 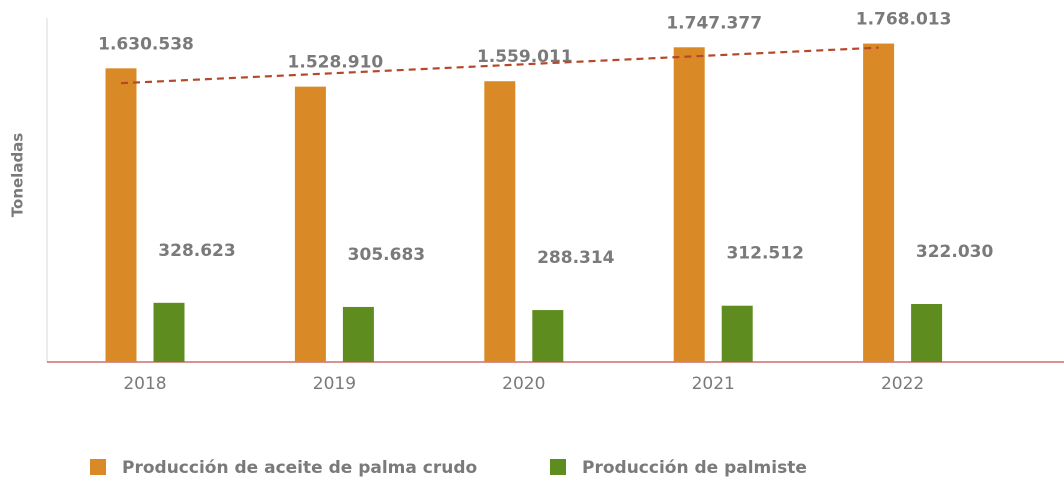 I want to click on x-tick-label: 2019, so click(x=334, y=384).